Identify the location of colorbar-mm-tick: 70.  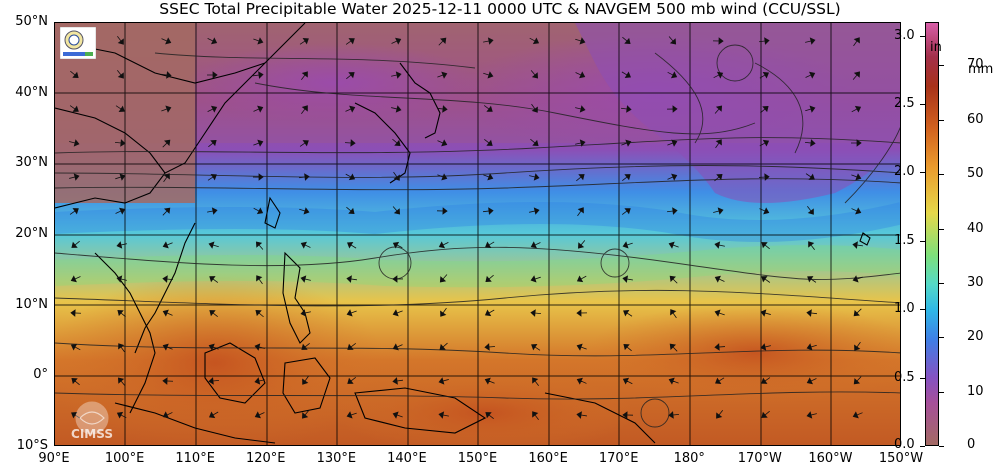
(975, 65).